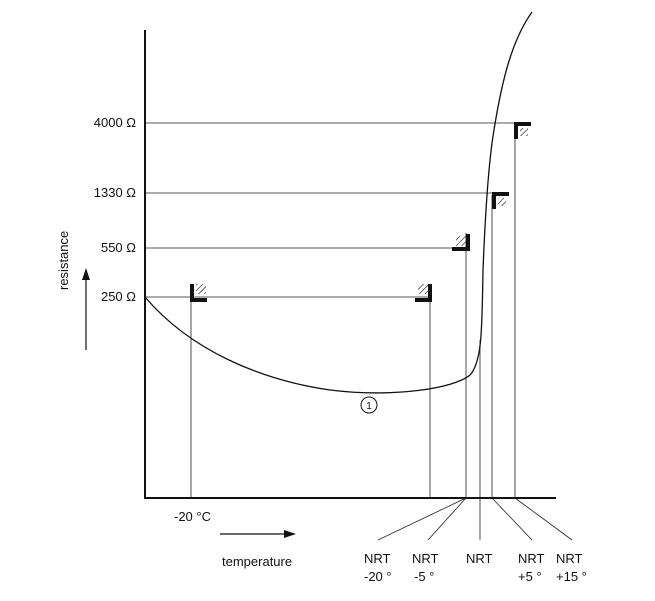  Describe the element at coordinates (571, 576) in the screenshot. I see `svg-text: +15 °` at that location.